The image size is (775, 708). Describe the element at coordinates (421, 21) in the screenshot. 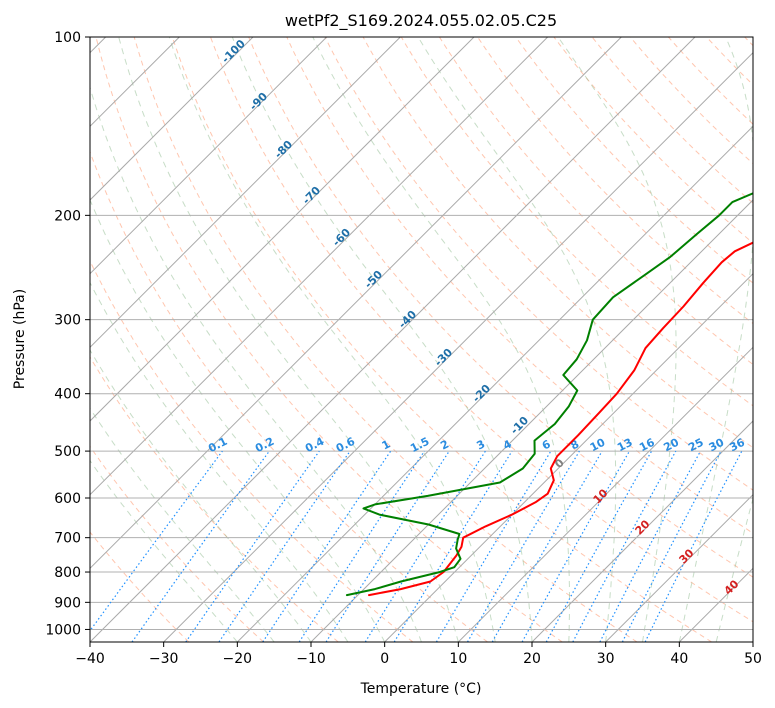

I see `chart-title: wetPf2_S169.2024.055.02.05.C25` at that location.